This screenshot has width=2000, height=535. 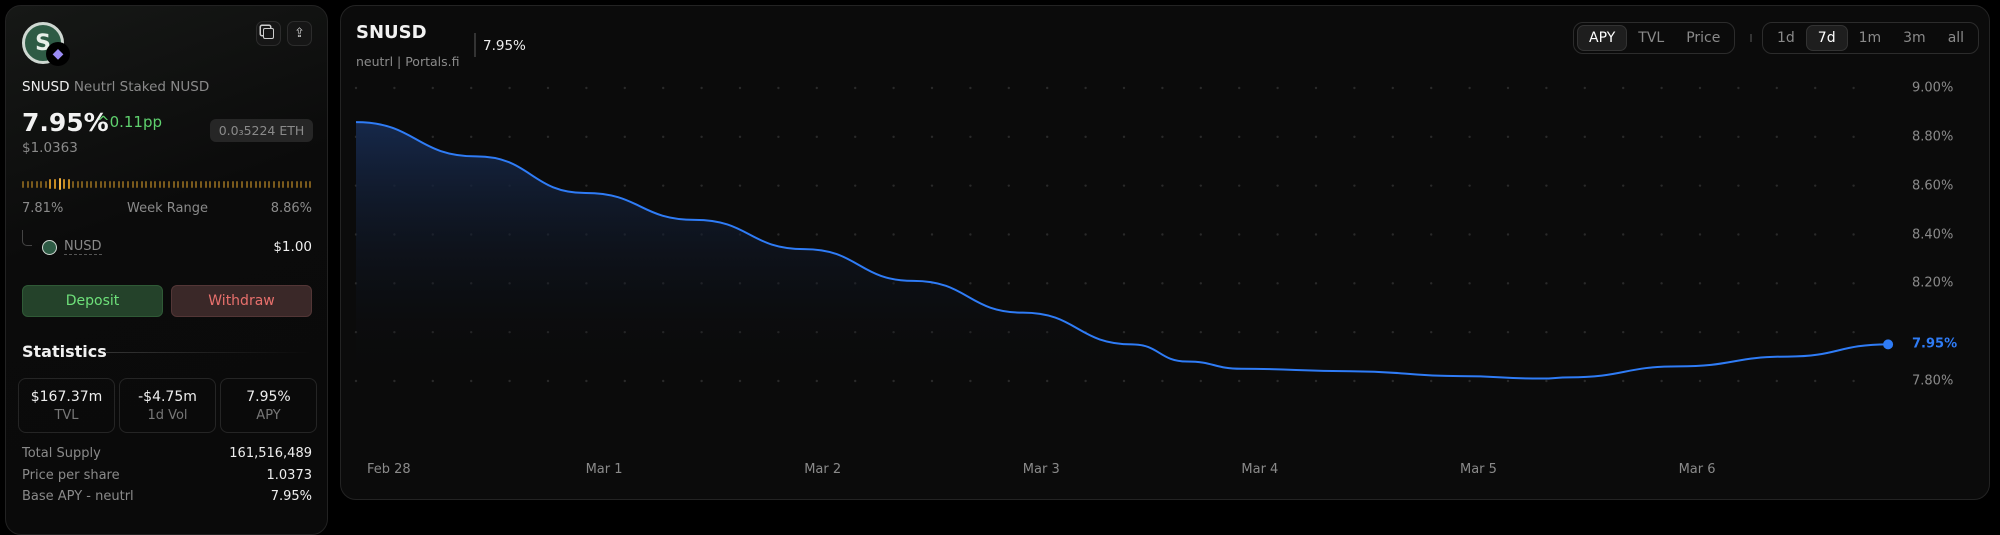 What do you see at coordinates (1826, 38) in the screenshot?
I see `range-7d: 7d` at bounding box center [1826, 38].